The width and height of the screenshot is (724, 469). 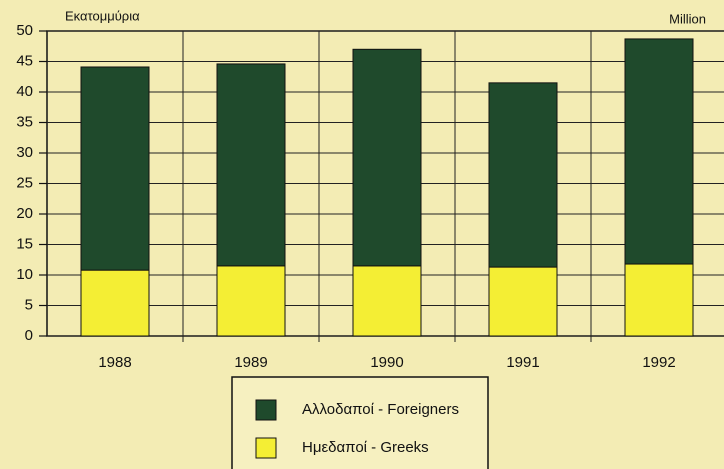 I want to click on y-tick-label: 20, so click(x=24, y=213).